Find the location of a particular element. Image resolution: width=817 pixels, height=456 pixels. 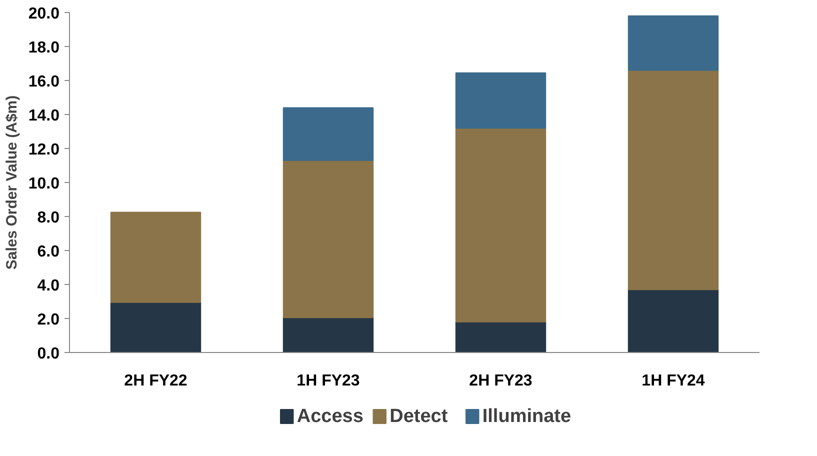

x-tick-label: 2H FY23 is located at coordinates (500, 381).